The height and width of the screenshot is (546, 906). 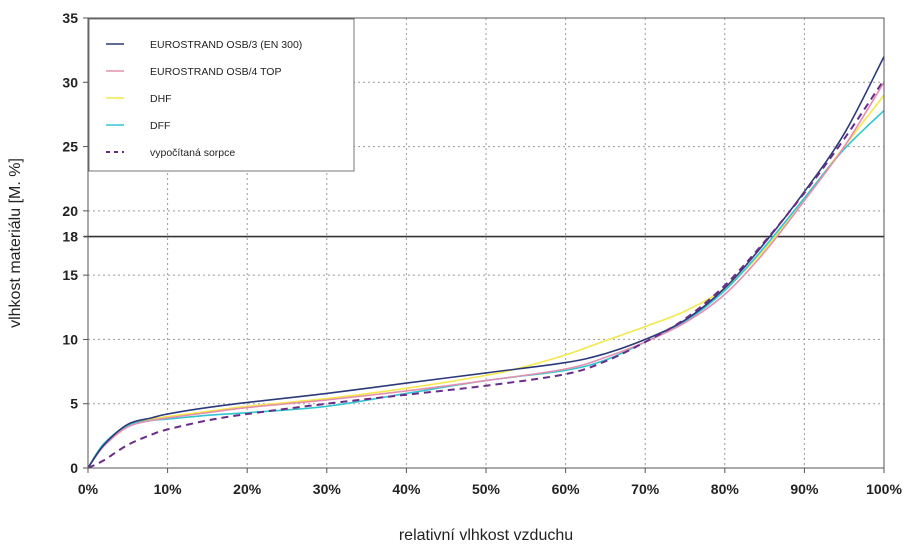 I want to click on legend-label: EUROSTRAND OSB/3 (EN 300), so click(x=226, y=45).